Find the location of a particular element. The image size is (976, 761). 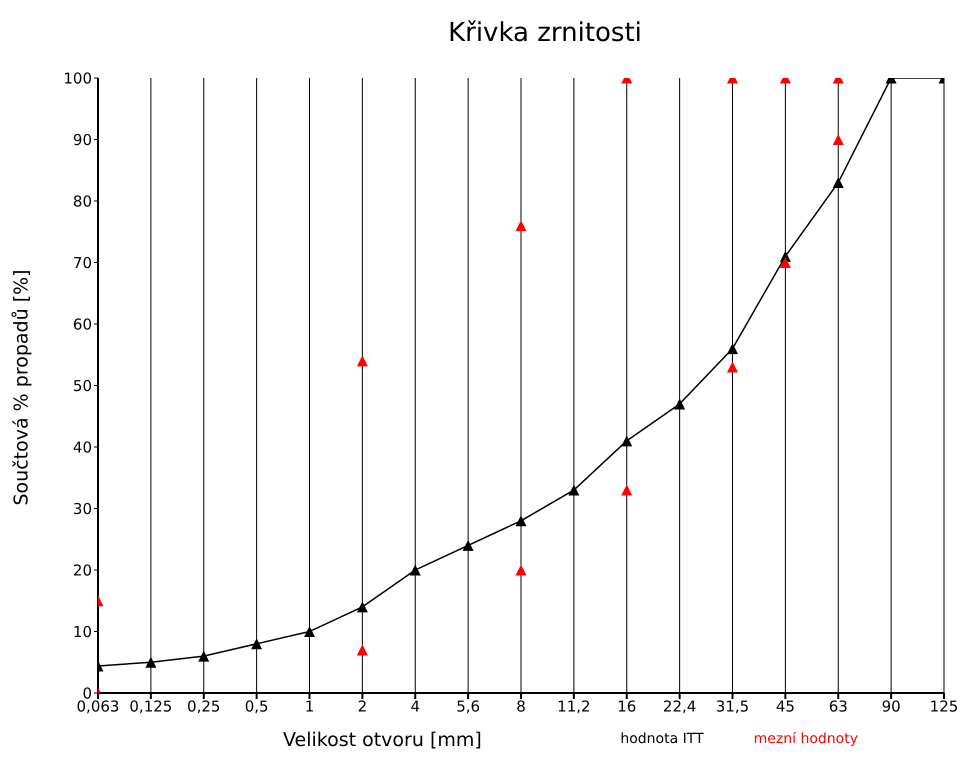

y-tick-label: 70 is located at coordinates (82, 263).